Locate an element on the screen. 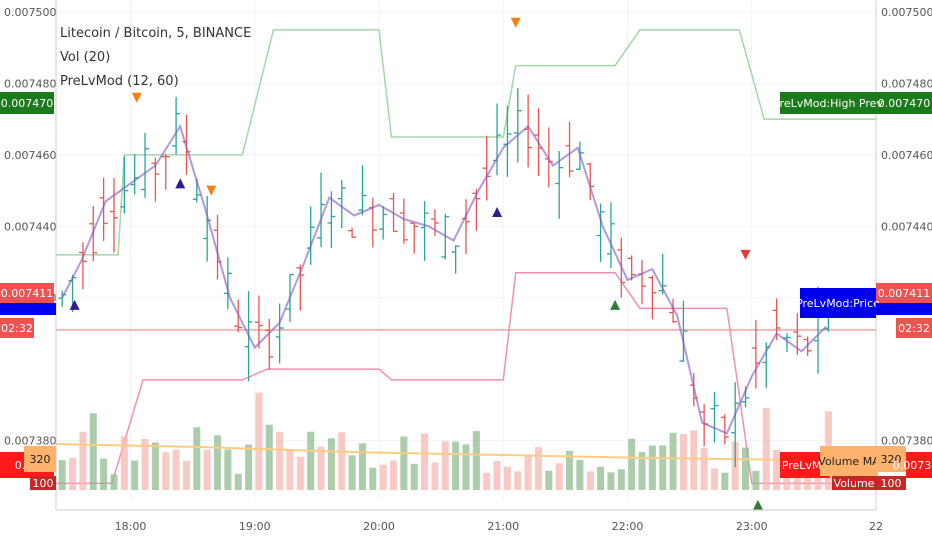 This screenshot has width=932, height=550. tag-high-prev-name-text: PreLvMod:High Prev is located at coordinates (828, 103).